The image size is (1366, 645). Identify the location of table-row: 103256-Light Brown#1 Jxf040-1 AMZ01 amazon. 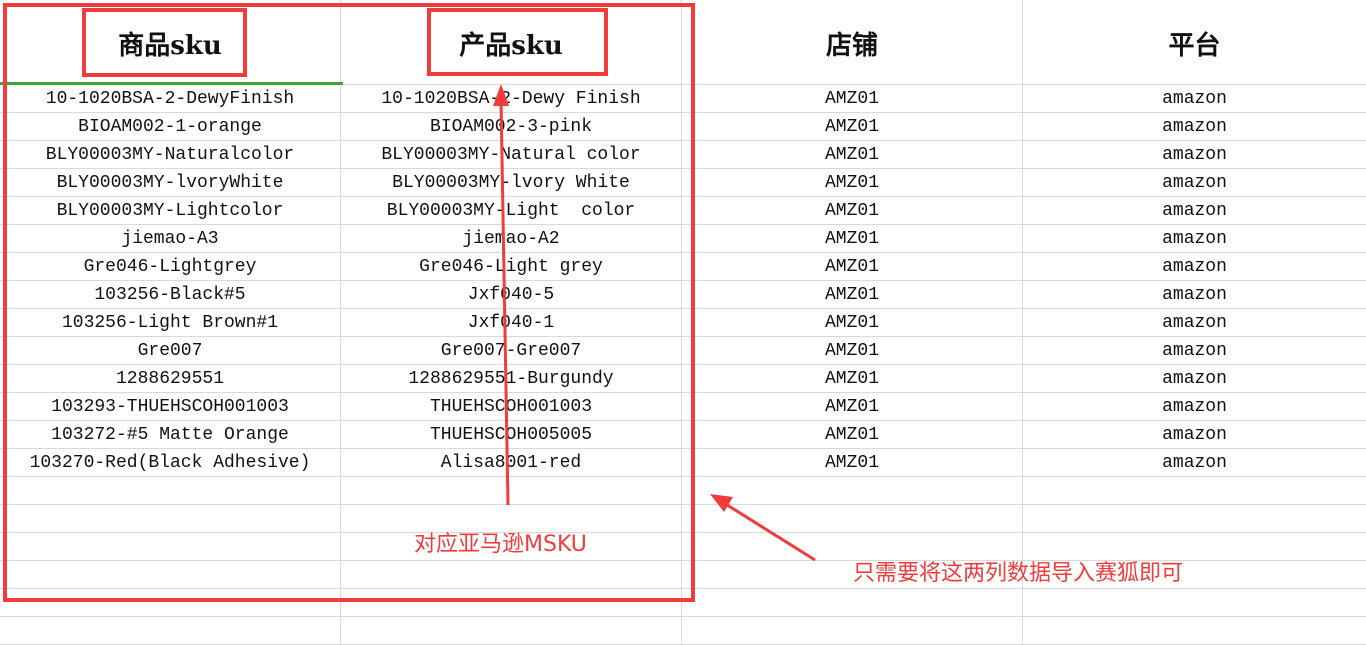
(683, 323).